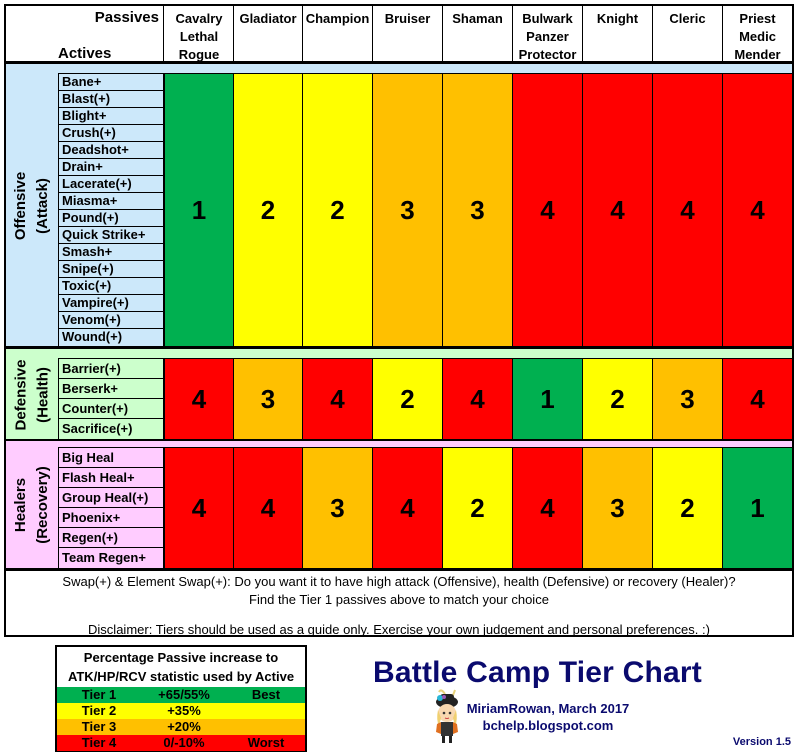 This screenshot has height=756, width=797. Describe the element at coordinates (21, 205) in the screenshot. I see `section-name: Offensive` at that location.